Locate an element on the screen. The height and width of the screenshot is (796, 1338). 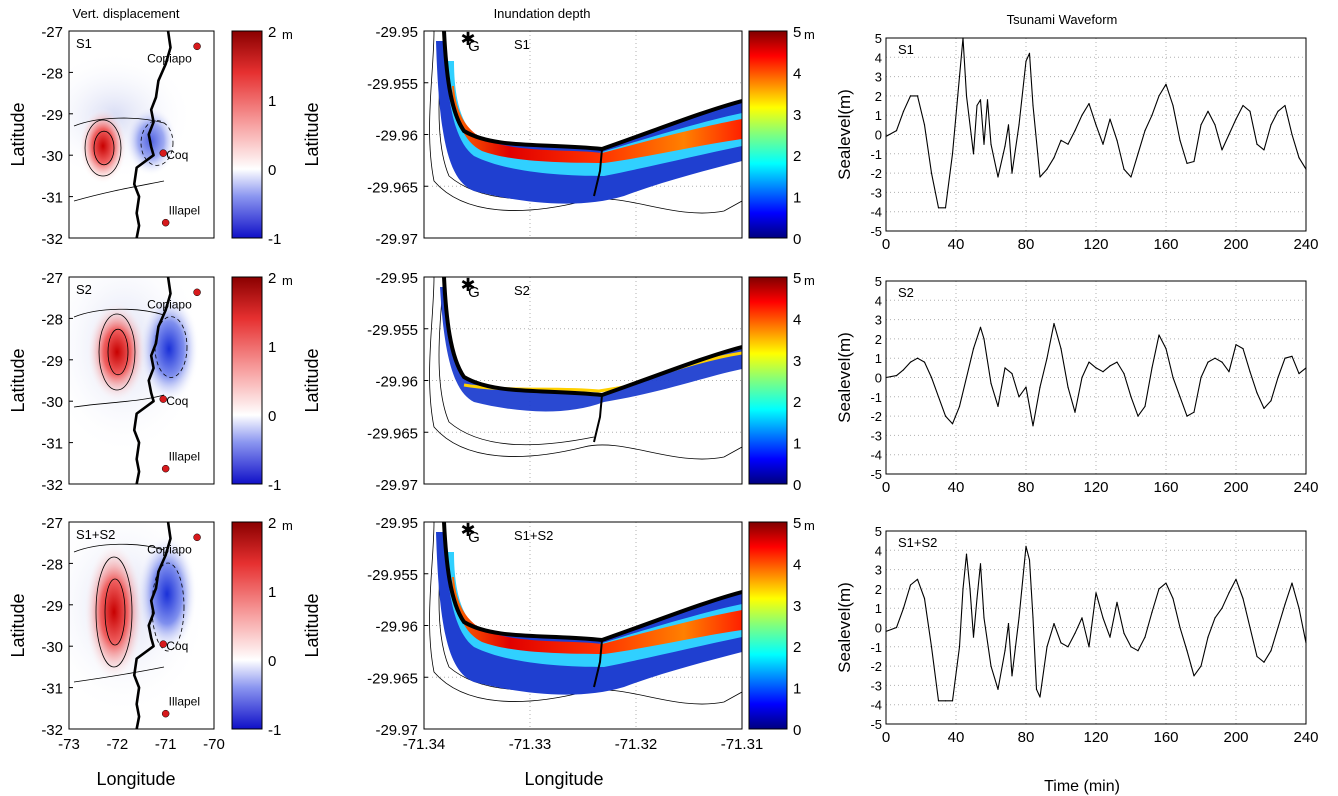
inundation-field: ✱G is located at coordinates (583, 380).